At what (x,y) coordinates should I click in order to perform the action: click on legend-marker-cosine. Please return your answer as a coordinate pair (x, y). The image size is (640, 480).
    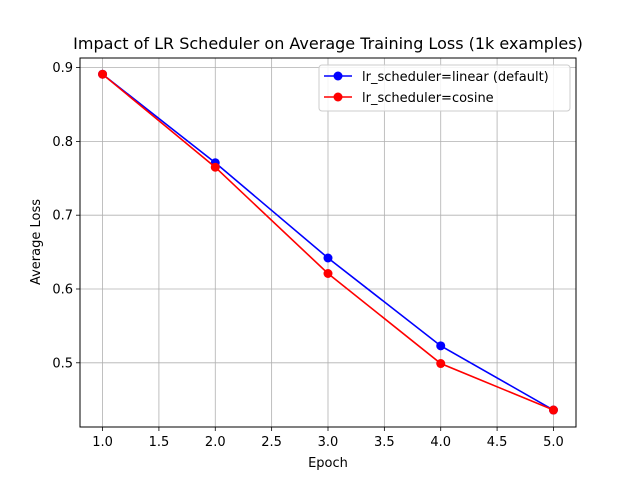
    Looking at the image, I should click on (338, 97).